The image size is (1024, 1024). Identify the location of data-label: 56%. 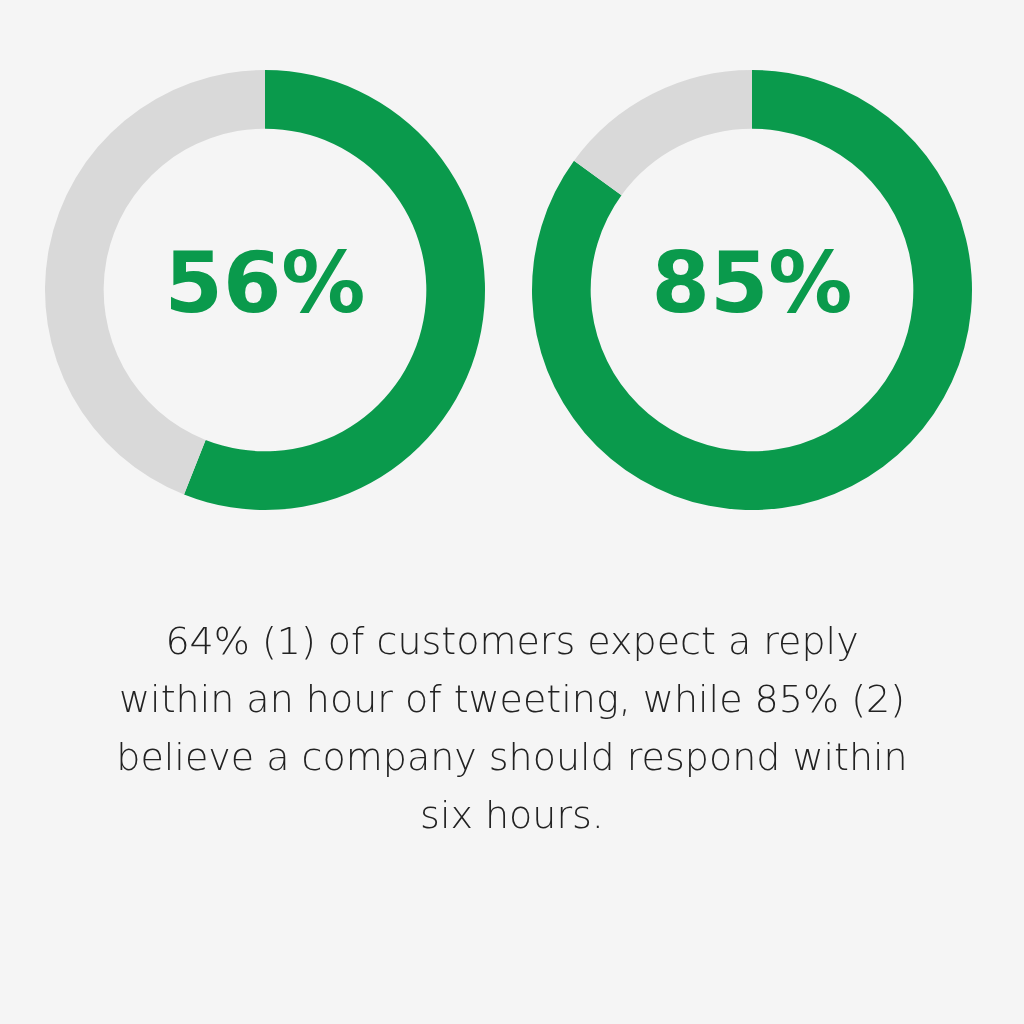
(265, 282).